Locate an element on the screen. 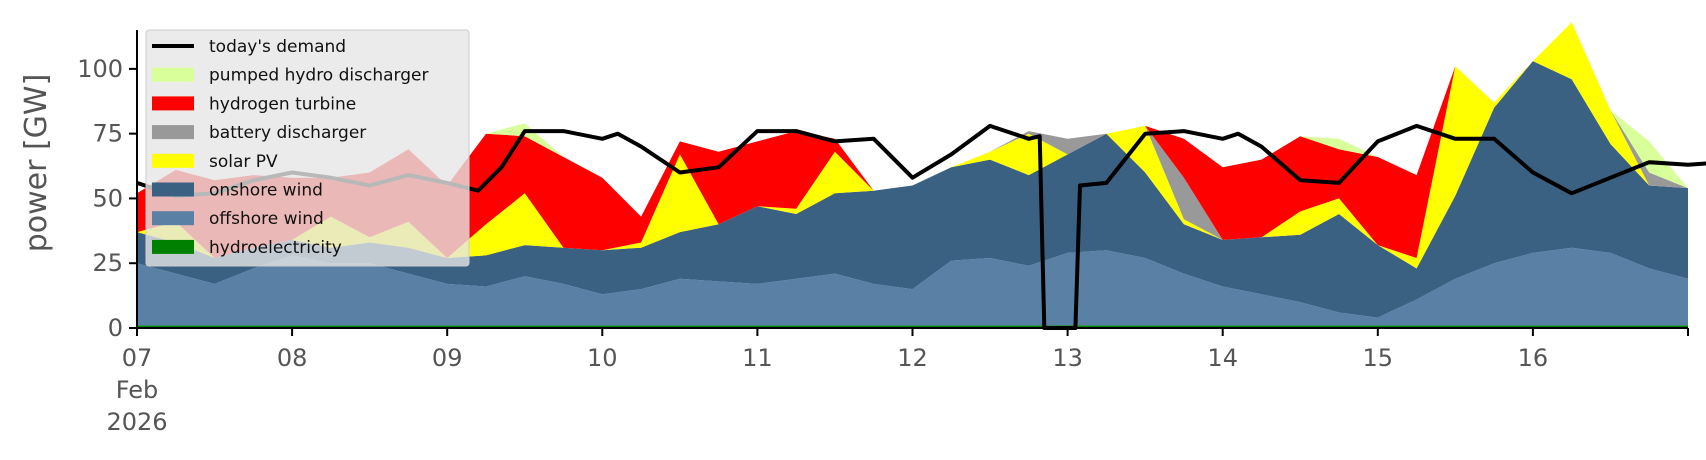  x-tick-label: 07 is located at coordinates (137, 358).